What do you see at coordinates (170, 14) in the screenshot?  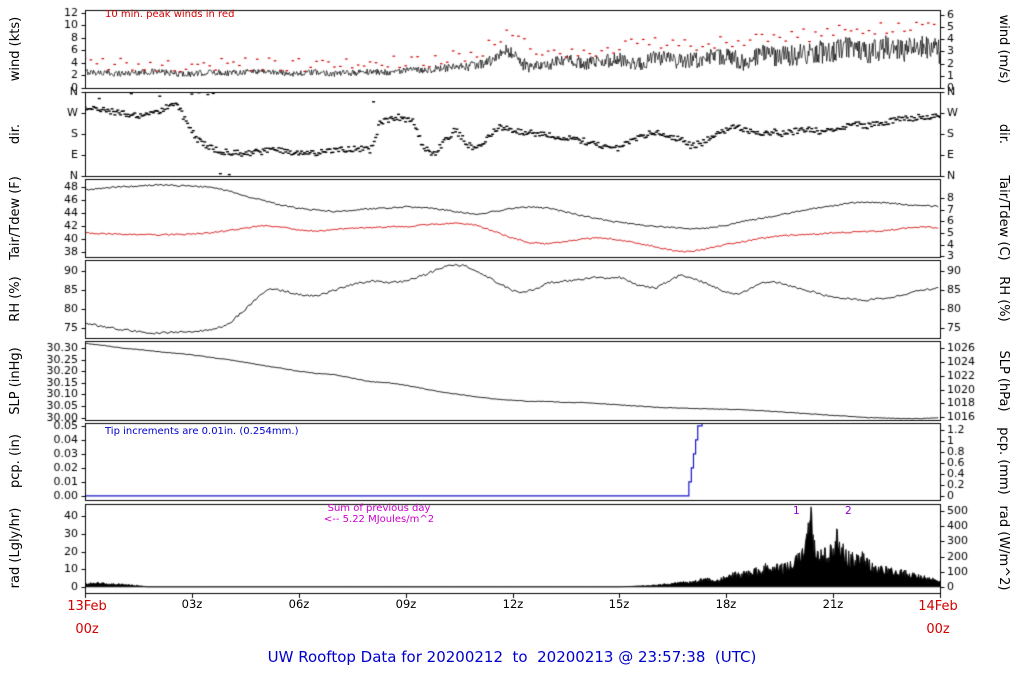 I see `wind-peaks-note: 10 min. peak winds in red` at bounding box center [170, 14].